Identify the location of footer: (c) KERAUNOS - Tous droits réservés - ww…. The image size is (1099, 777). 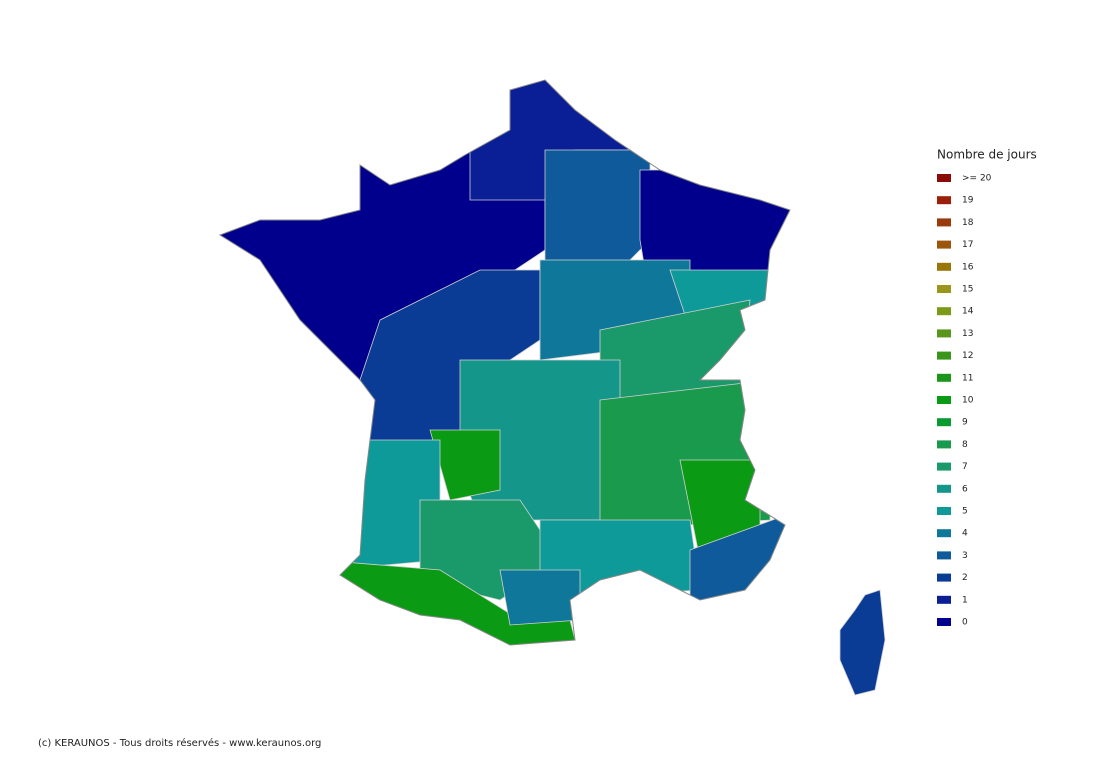
(179, 743).